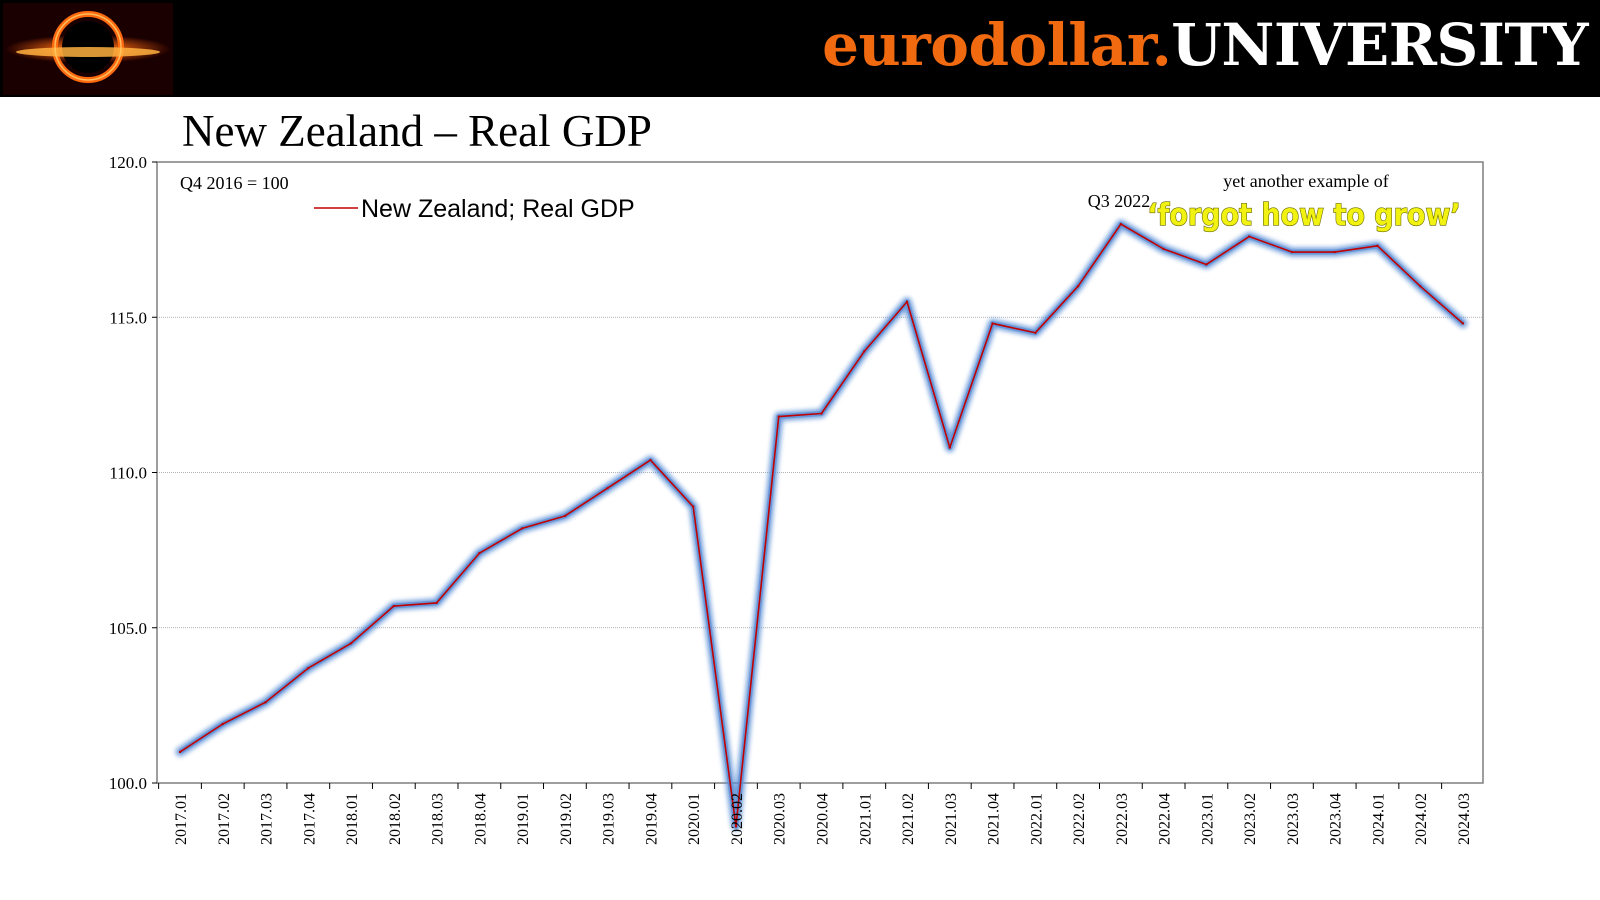  I want to click on header-bar: eurodollar.UNIVERSITY, so click(800, 48).